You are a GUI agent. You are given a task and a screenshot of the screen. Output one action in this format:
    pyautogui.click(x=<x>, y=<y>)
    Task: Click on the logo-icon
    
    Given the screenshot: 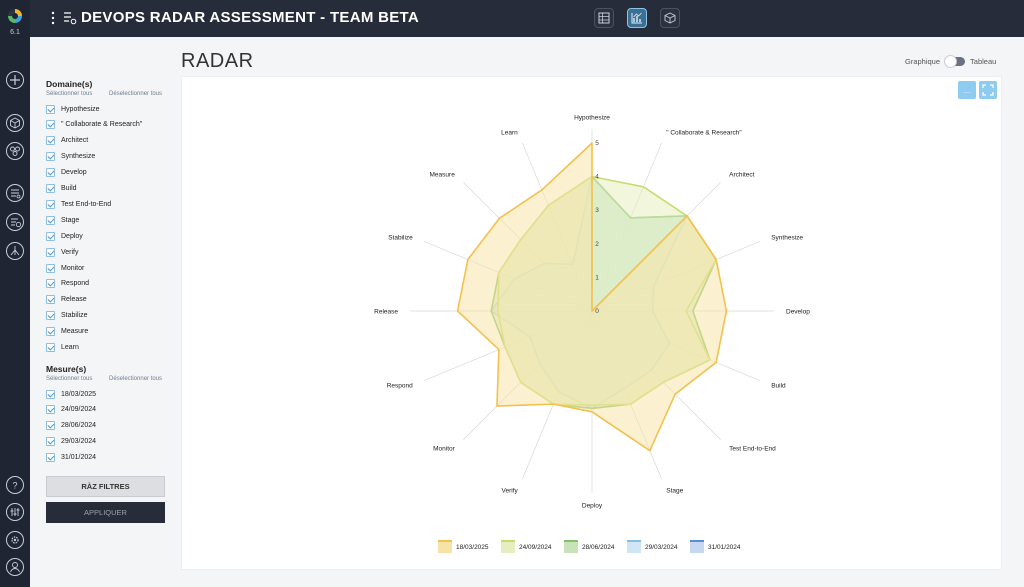 What is the action you would take?
    pyautogui.click(x=15, y=16)
    